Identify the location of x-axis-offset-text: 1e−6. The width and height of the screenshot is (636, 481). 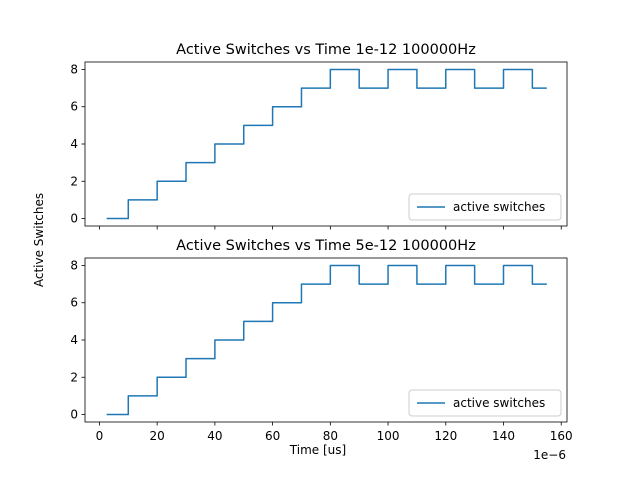
(549, 455).